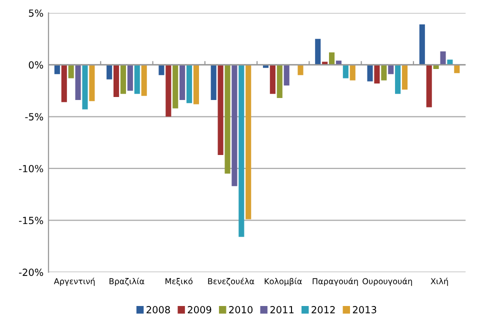  What do you see at coordinates (36, 65) in the screenshot?
I see `y-tick-label: 0%` at bounding box center [36, 65].